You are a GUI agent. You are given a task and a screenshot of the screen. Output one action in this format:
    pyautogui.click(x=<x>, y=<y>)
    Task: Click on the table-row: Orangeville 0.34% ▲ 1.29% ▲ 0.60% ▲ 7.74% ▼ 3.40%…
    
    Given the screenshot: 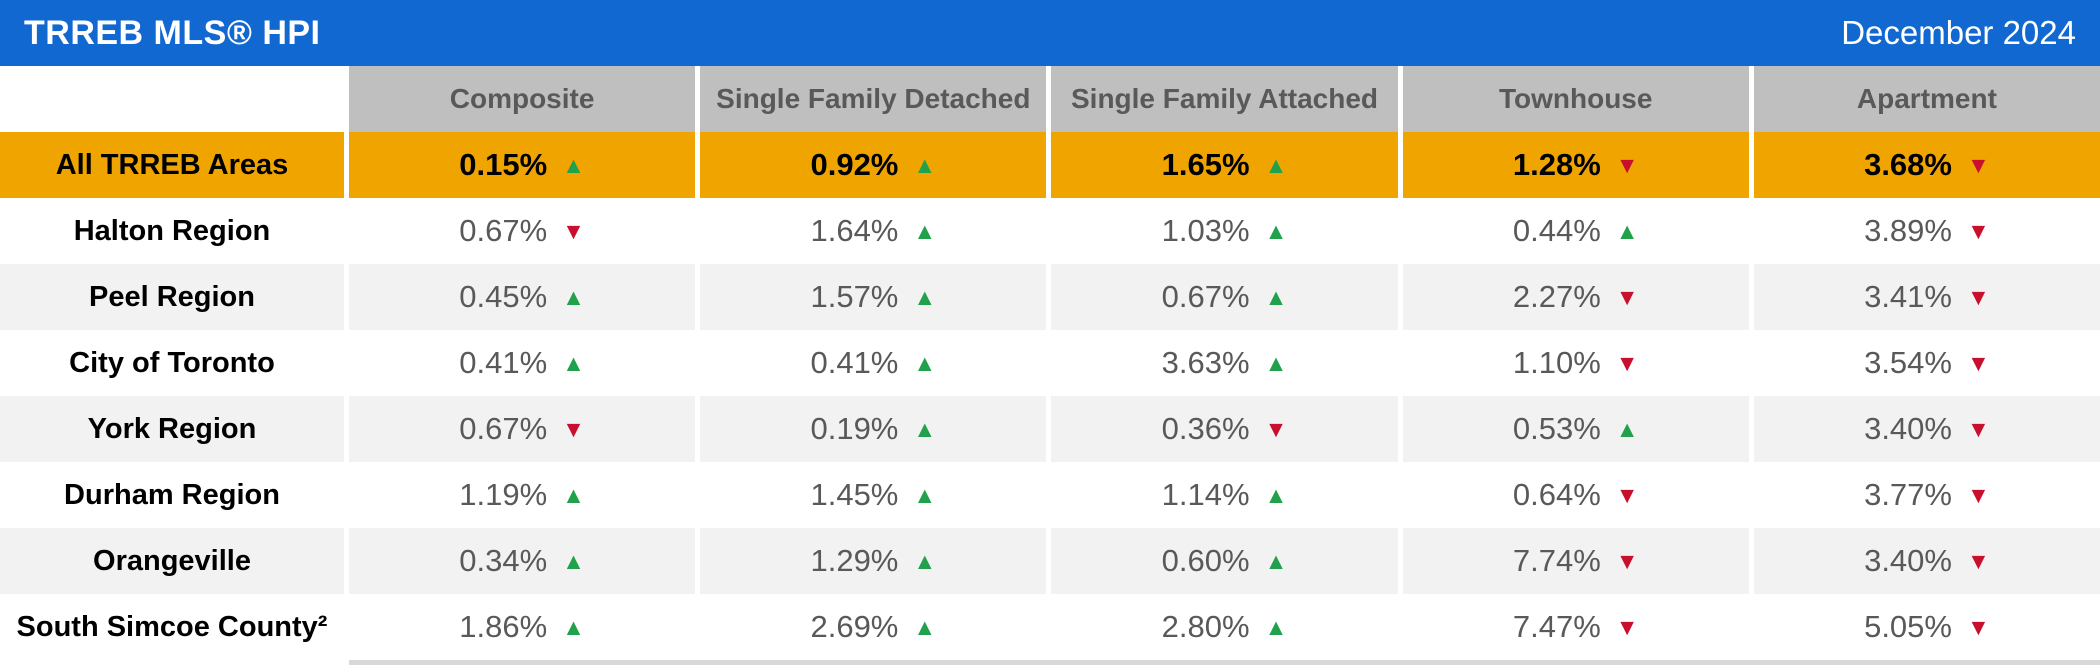 What is the action you would take?
    pyautogui.click(x=1050, y=561)
    